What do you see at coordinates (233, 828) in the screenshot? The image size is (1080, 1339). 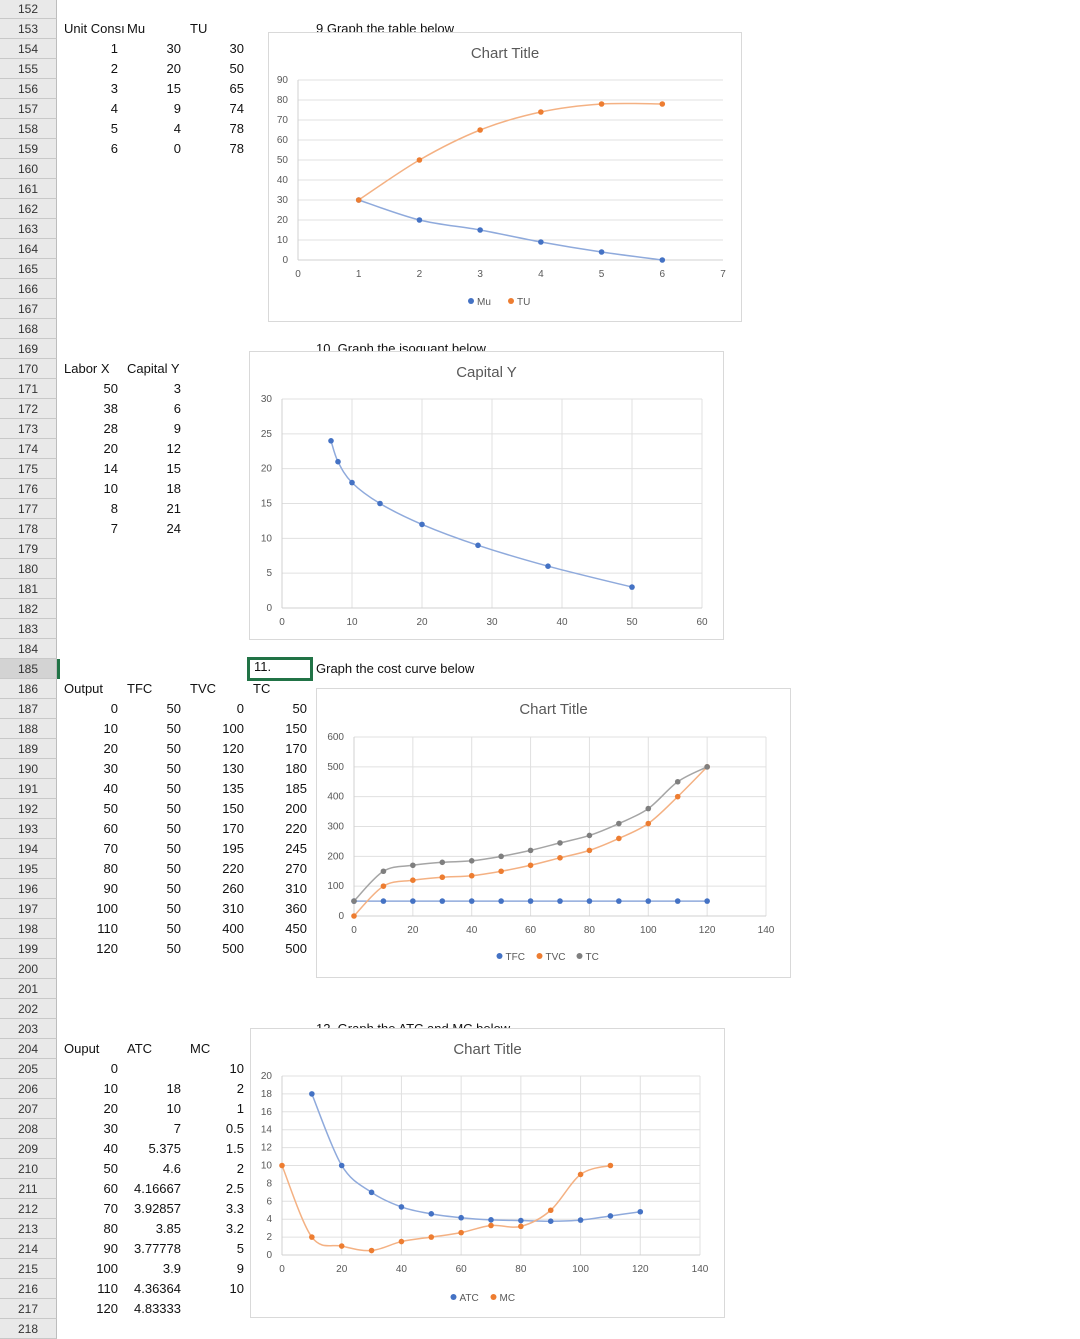 I see `cell-C193: 170` at bounding box center [233, 828].